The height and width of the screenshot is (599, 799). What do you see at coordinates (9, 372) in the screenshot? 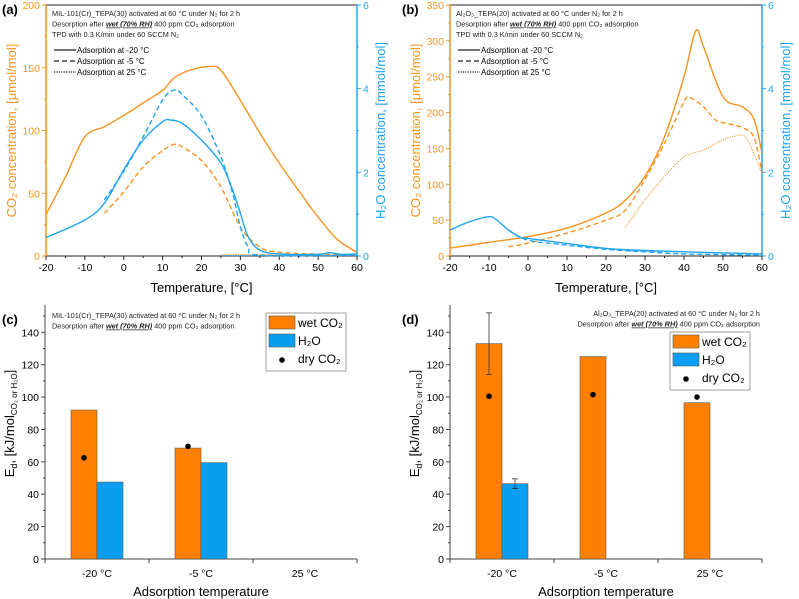
I see `y-label-text: ]` at bounding box center [9, 372].